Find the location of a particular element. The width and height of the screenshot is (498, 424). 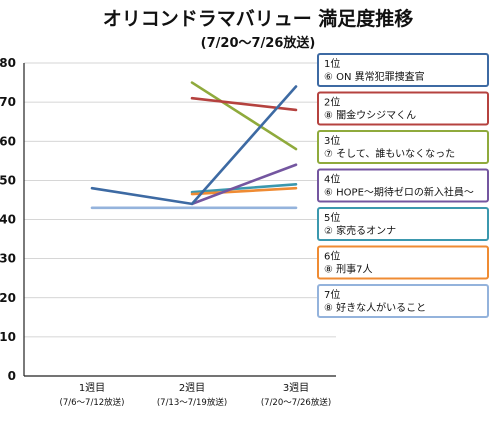

x-tick-label: 1週目 is located at coordinates (92, 388).